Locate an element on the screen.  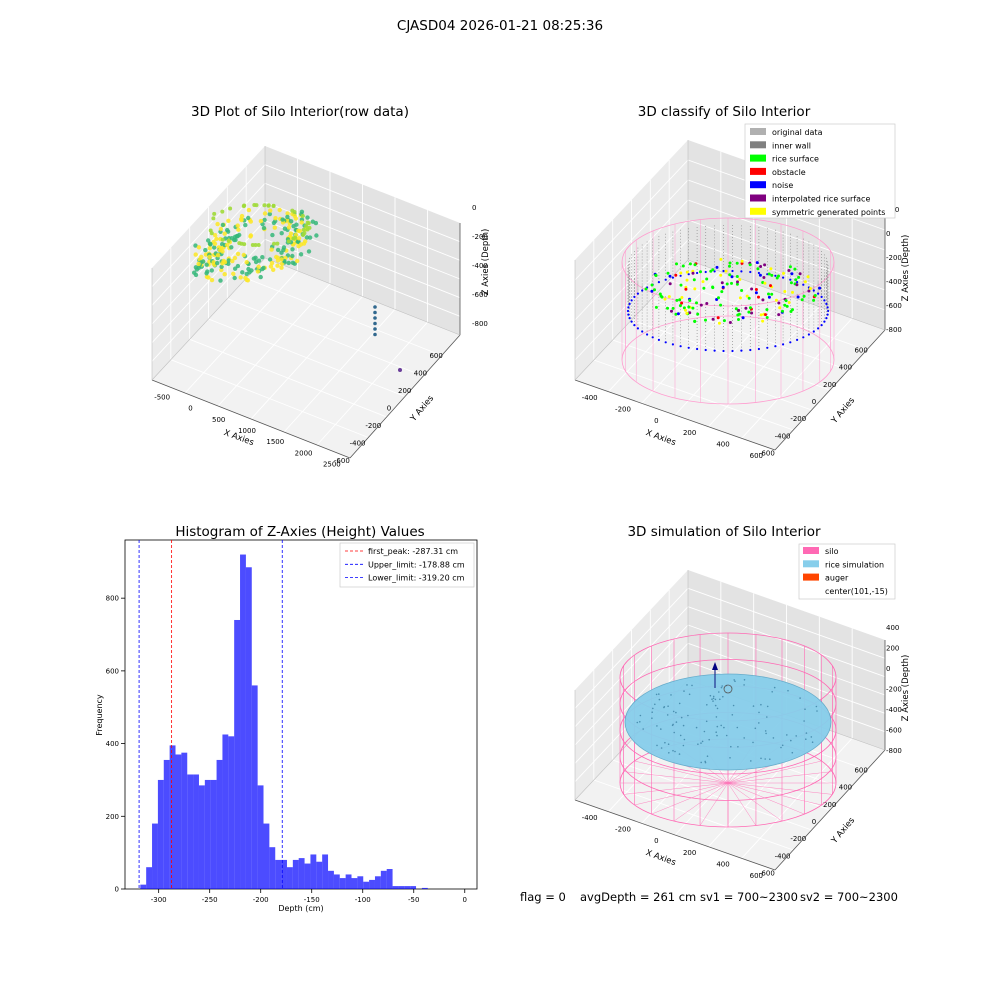
x-tick-label: 0 is located at coordinates (656, 421).